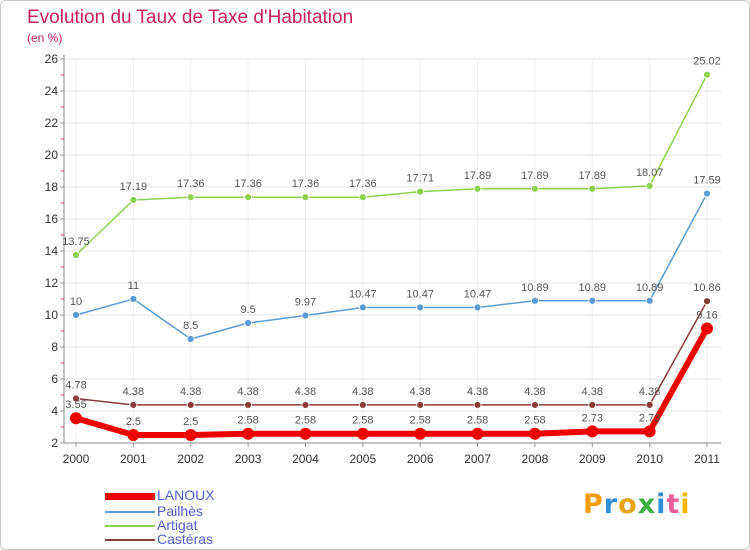 Image resolution: width=750 pixels, height=550 pixels. I want to click on data-label-lanoux: 3.55, so click(75, 405).